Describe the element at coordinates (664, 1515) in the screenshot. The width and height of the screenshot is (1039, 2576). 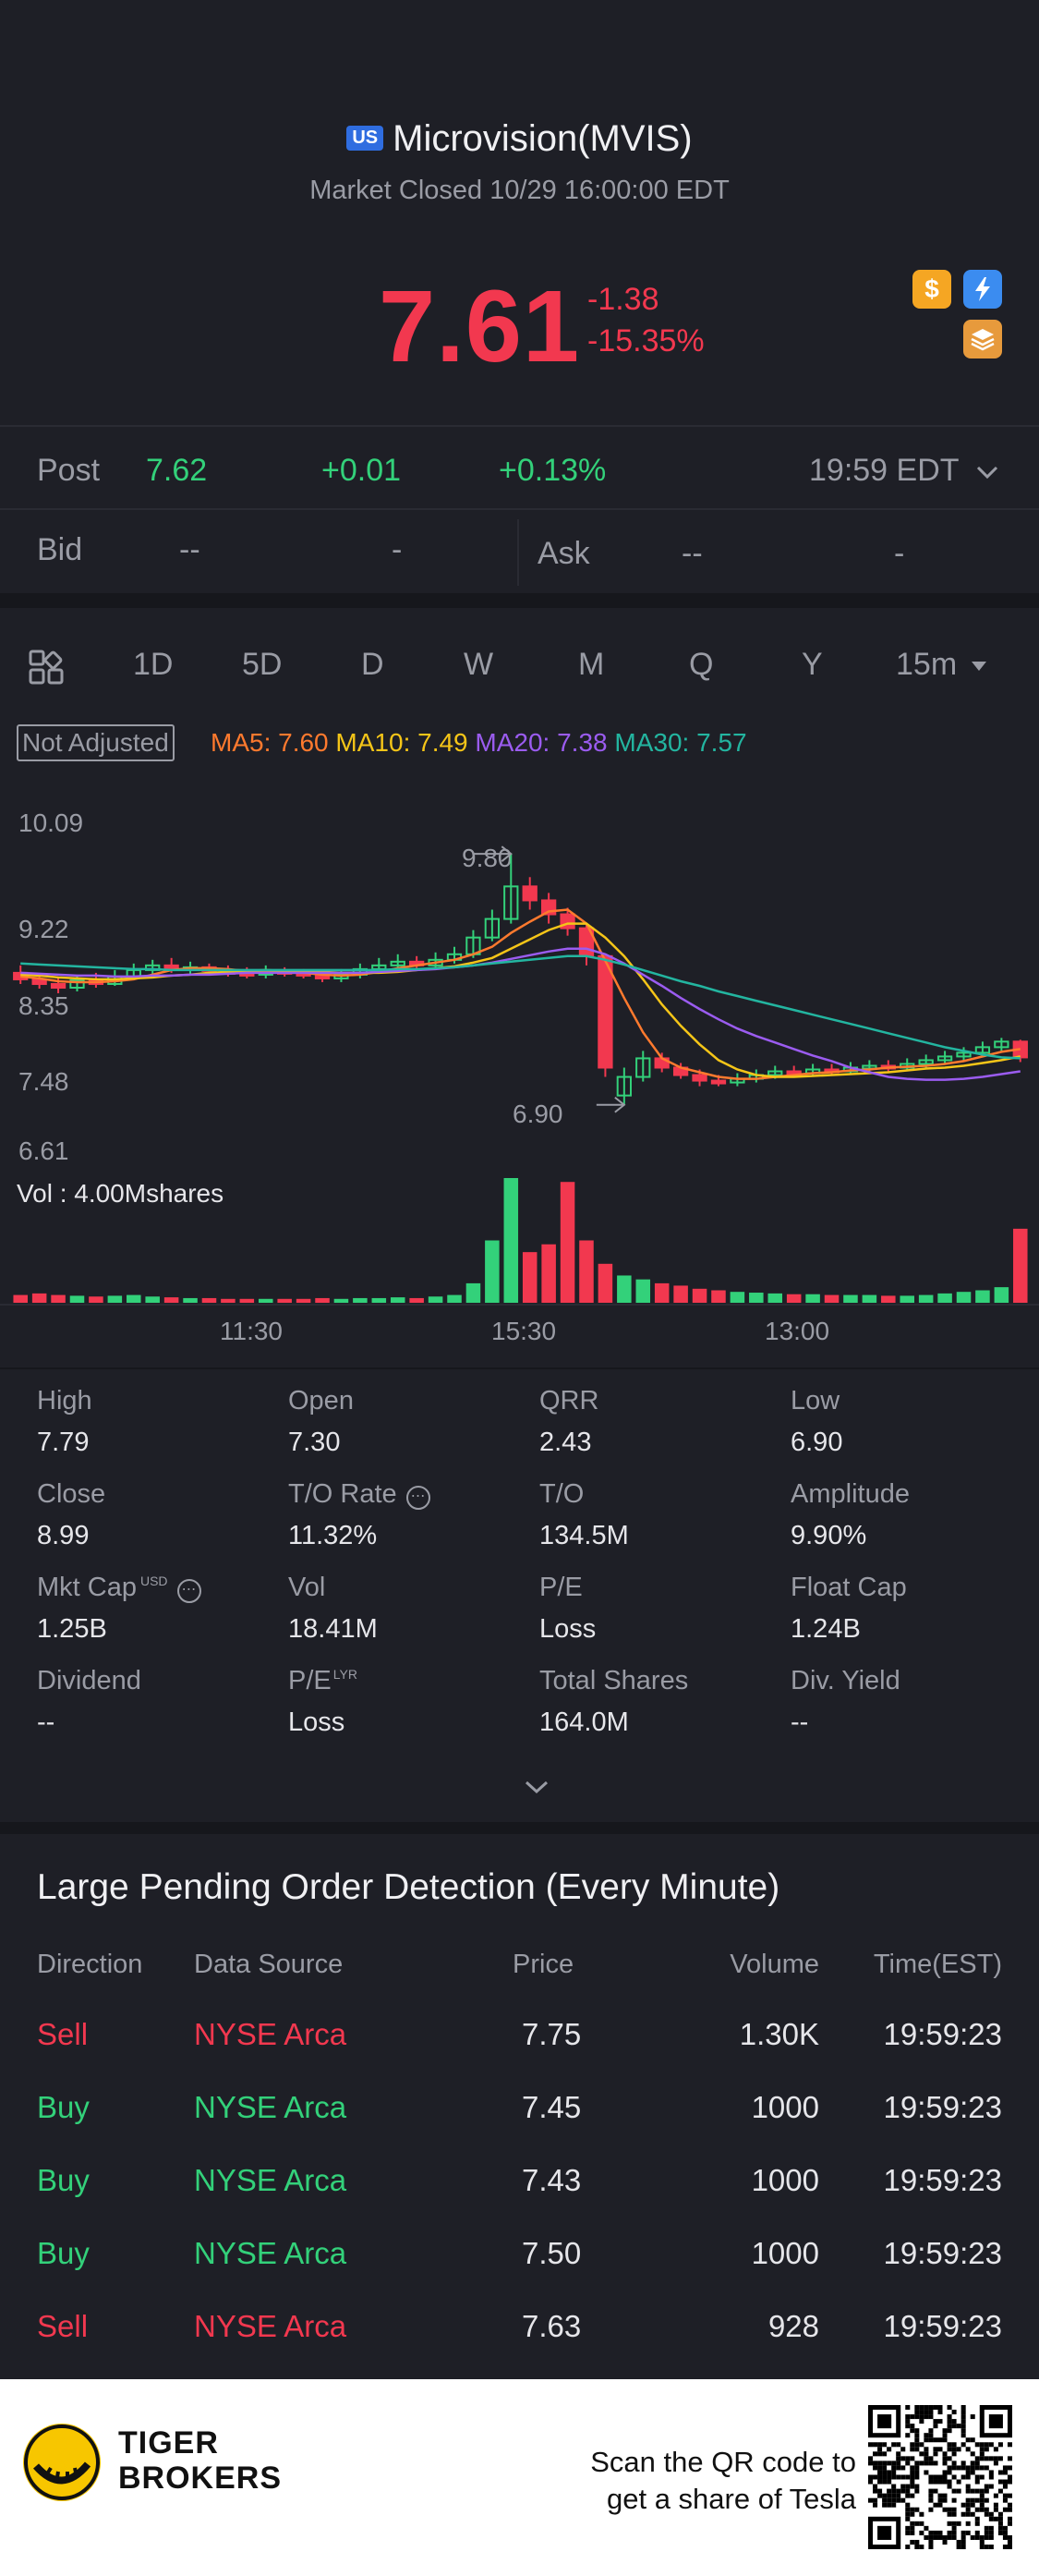
I see `stat-to: T/O 134.5M` at that location.